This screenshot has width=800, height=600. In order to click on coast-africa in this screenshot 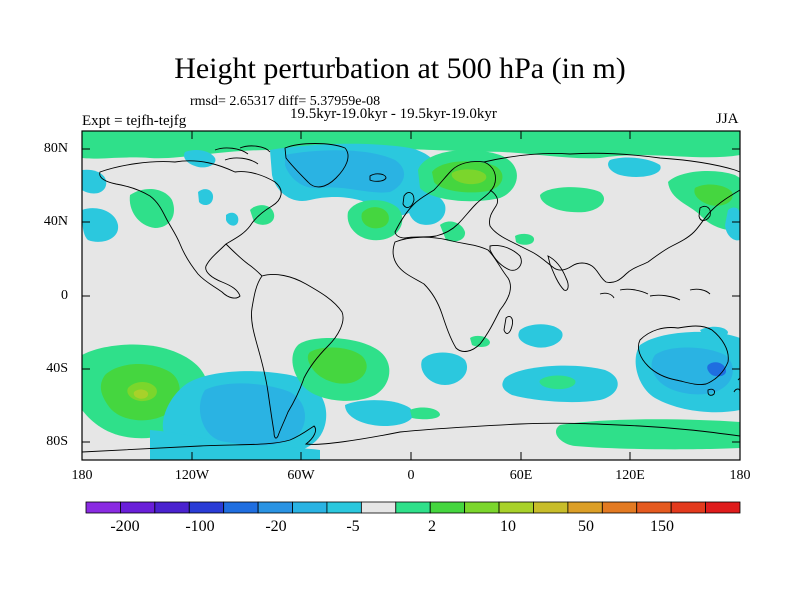, I will do `click(451, 294)`.